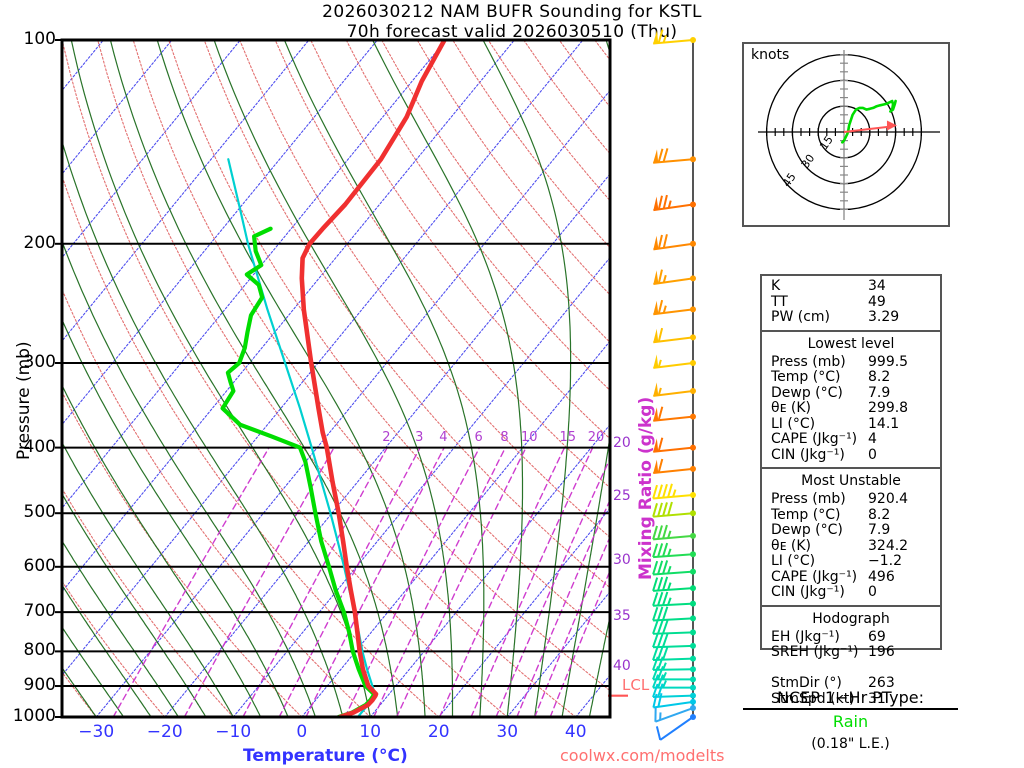 This screenshot has height=768, width=1024. What do you see at coordinates (808, 592) in the screenshot?
I see `most-unstable-key: CIN (Jkg⁻¹)` at bounding box center [808, 592].